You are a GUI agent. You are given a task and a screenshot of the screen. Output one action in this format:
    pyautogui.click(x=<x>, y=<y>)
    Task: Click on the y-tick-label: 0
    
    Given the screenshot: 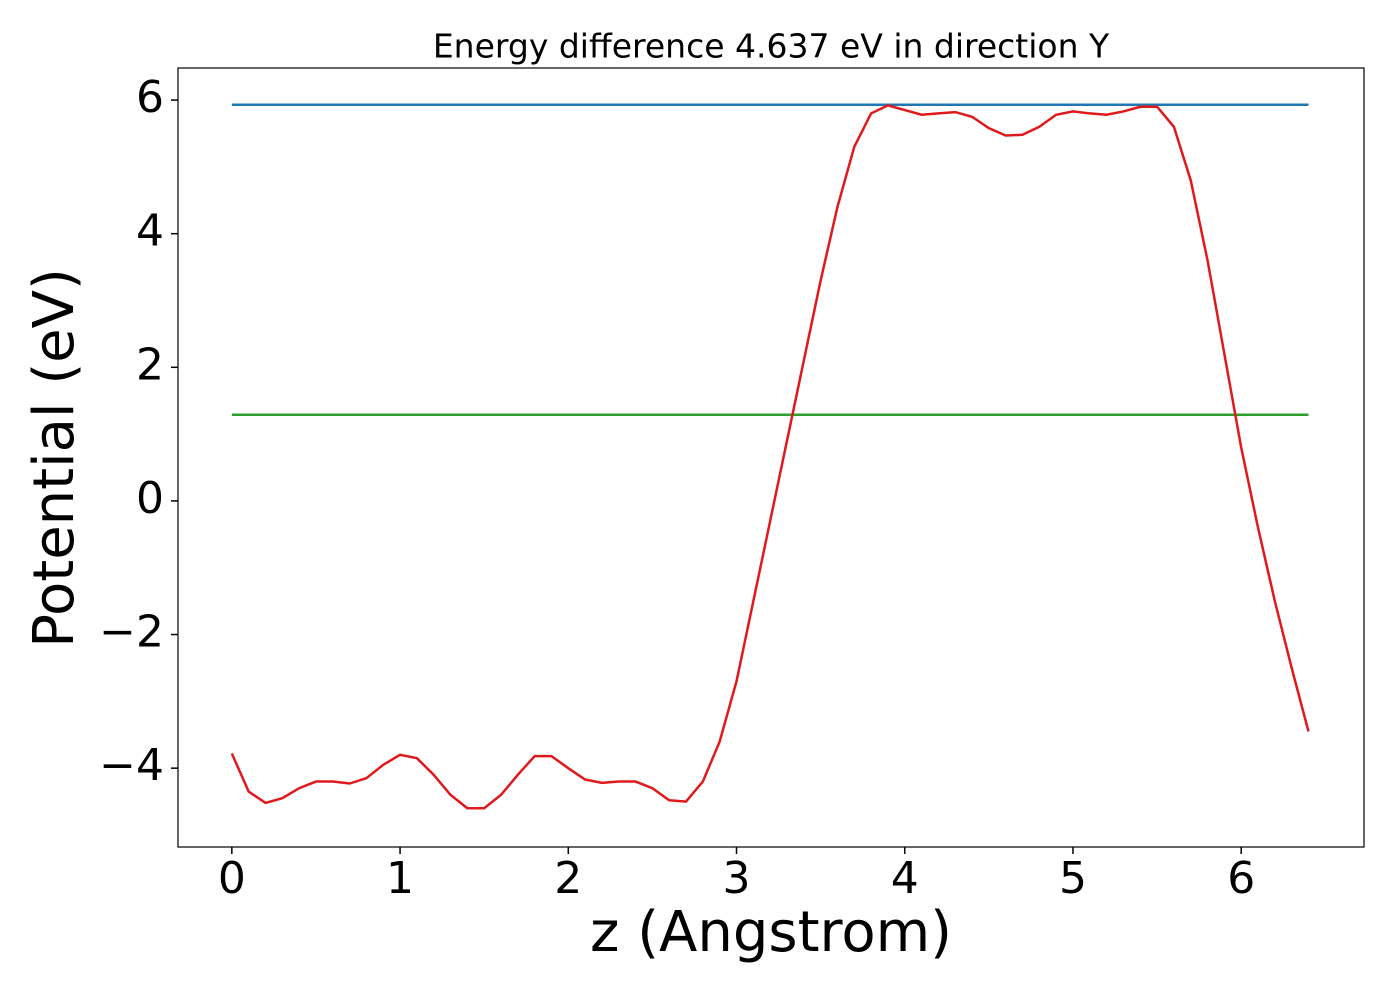 What is the action you would take?
    pyautogui.click(x=150, y=498)
    